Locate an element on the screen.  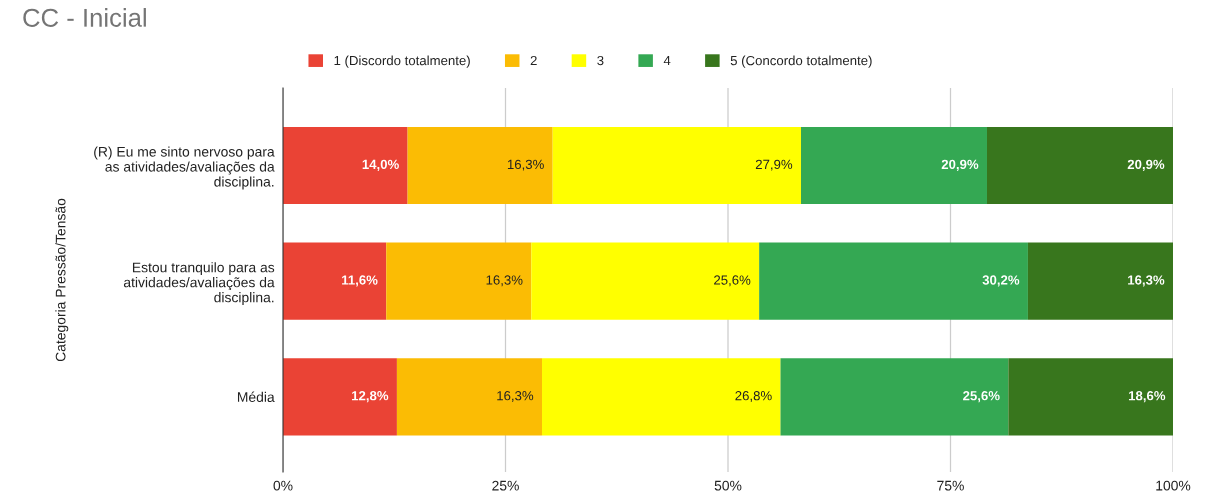
legend-label: 5 (Concordo totalmente) is located at coordinates (801, 61).